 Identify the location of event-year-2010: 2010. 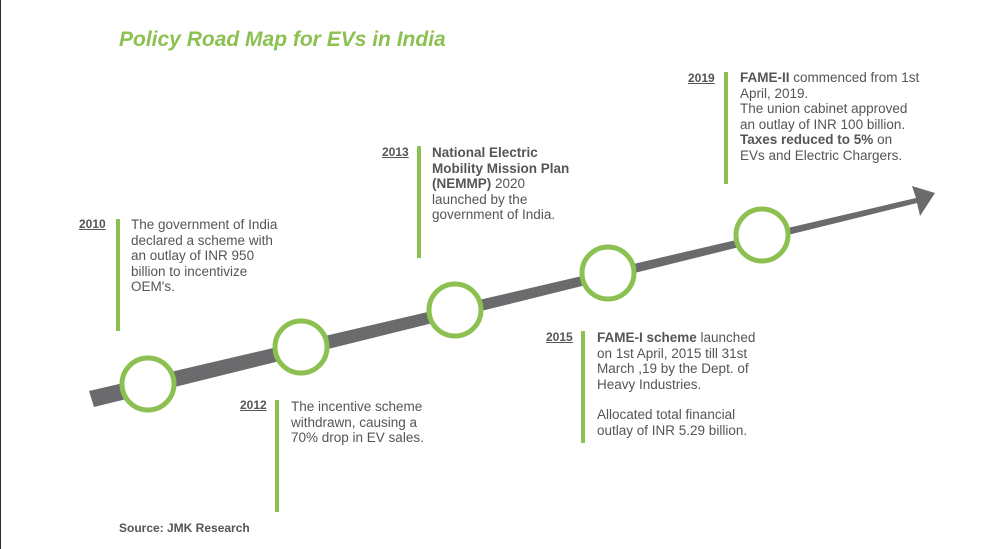
(92, 224).